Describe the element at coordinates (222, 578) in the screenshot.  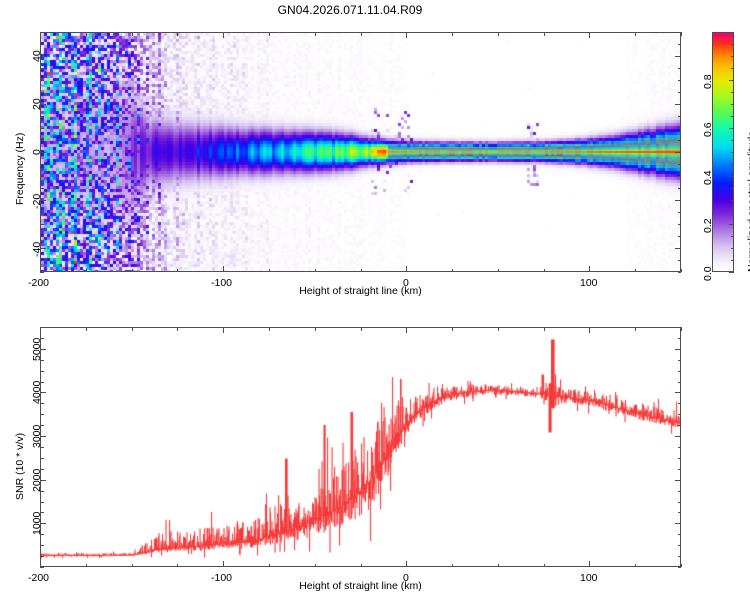
I see `axis-tick-label: -100` at that location.